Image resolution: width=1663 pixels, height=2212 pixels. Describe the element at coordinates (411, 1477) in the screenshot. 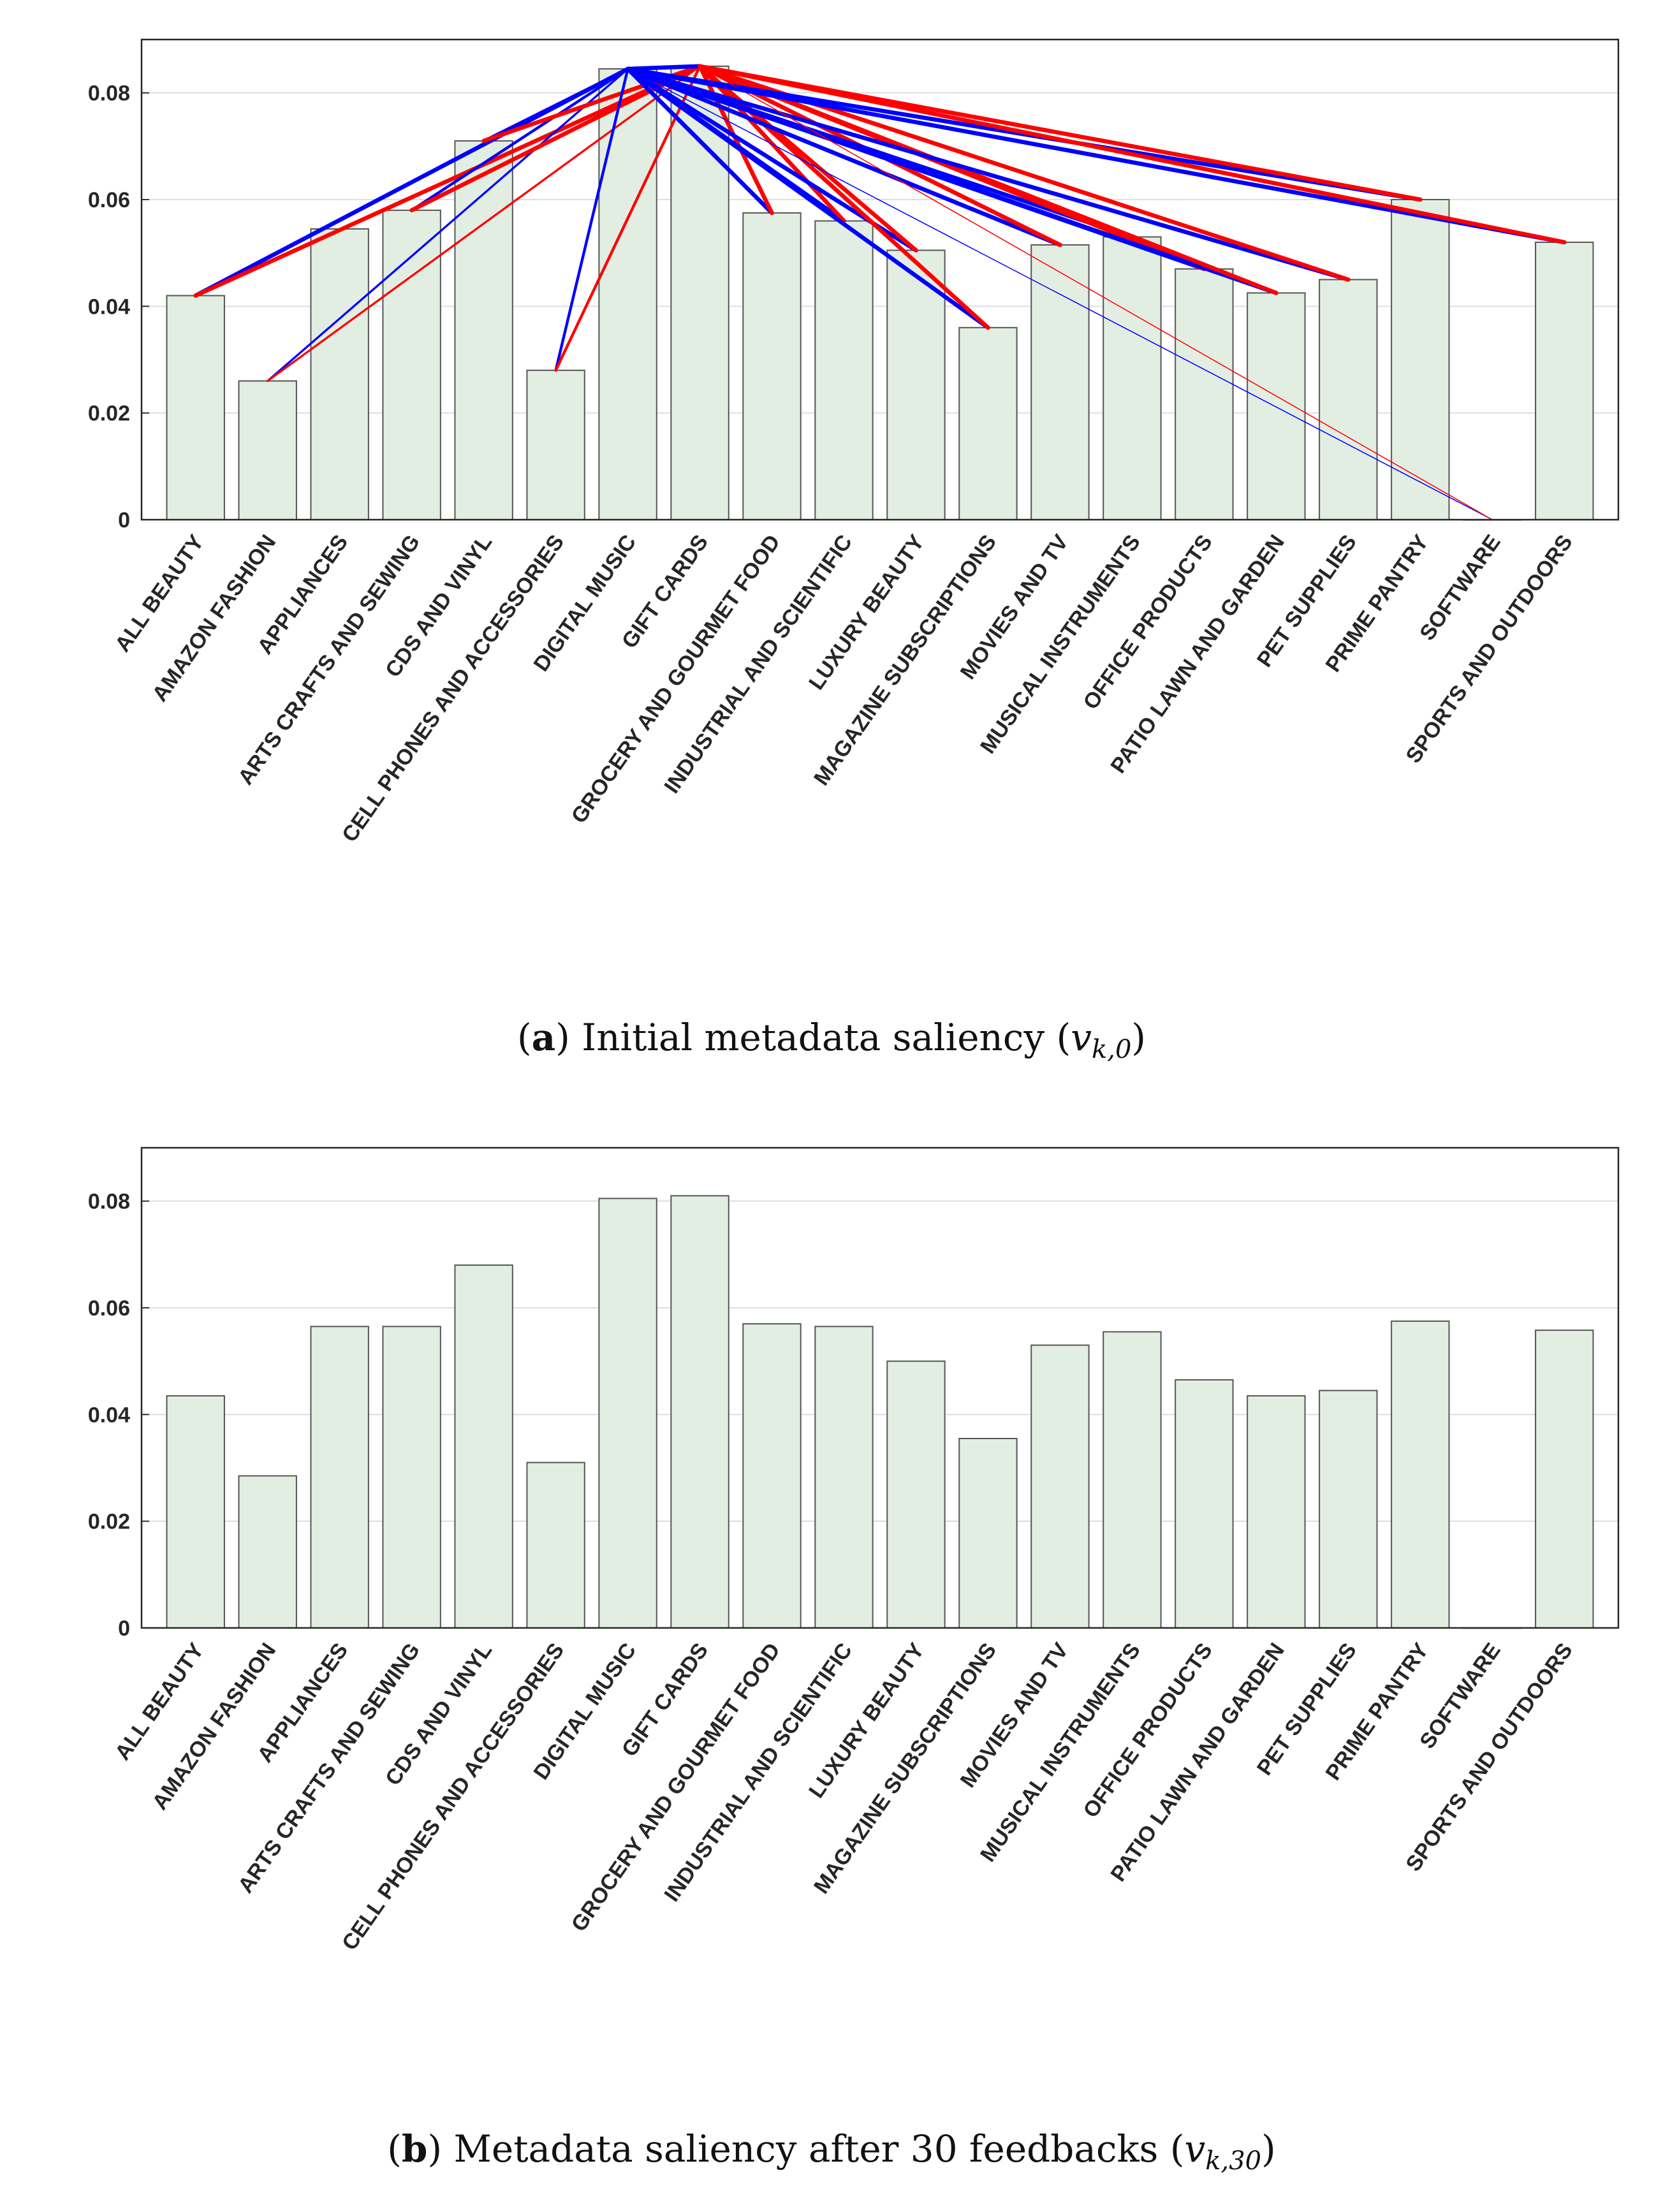

I see `bar-arts-crafts-and-sewing` at that location.